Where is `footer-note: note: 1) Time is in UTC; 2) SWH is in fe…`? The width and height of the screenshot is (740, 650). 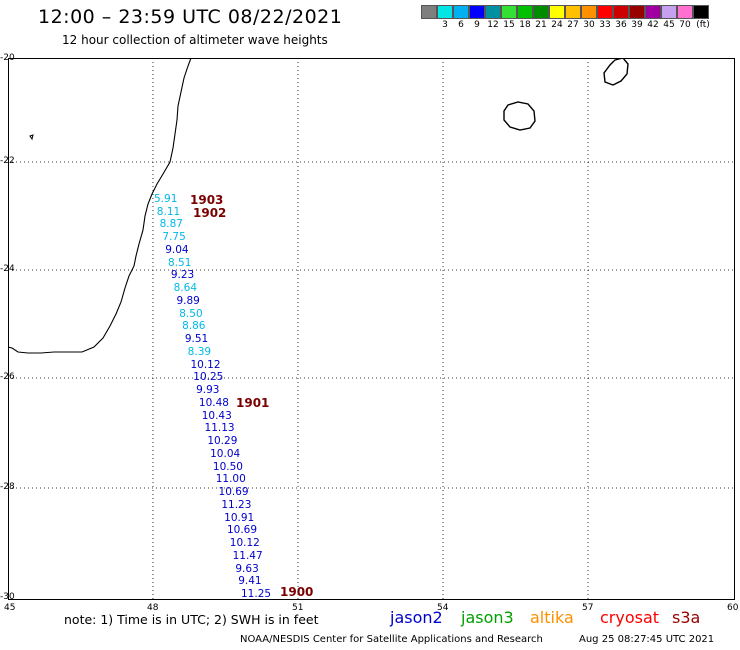
footer-note: note: 1) Time is in UTC; 2) SWH is in fe… is located at coordinates (191, 619).